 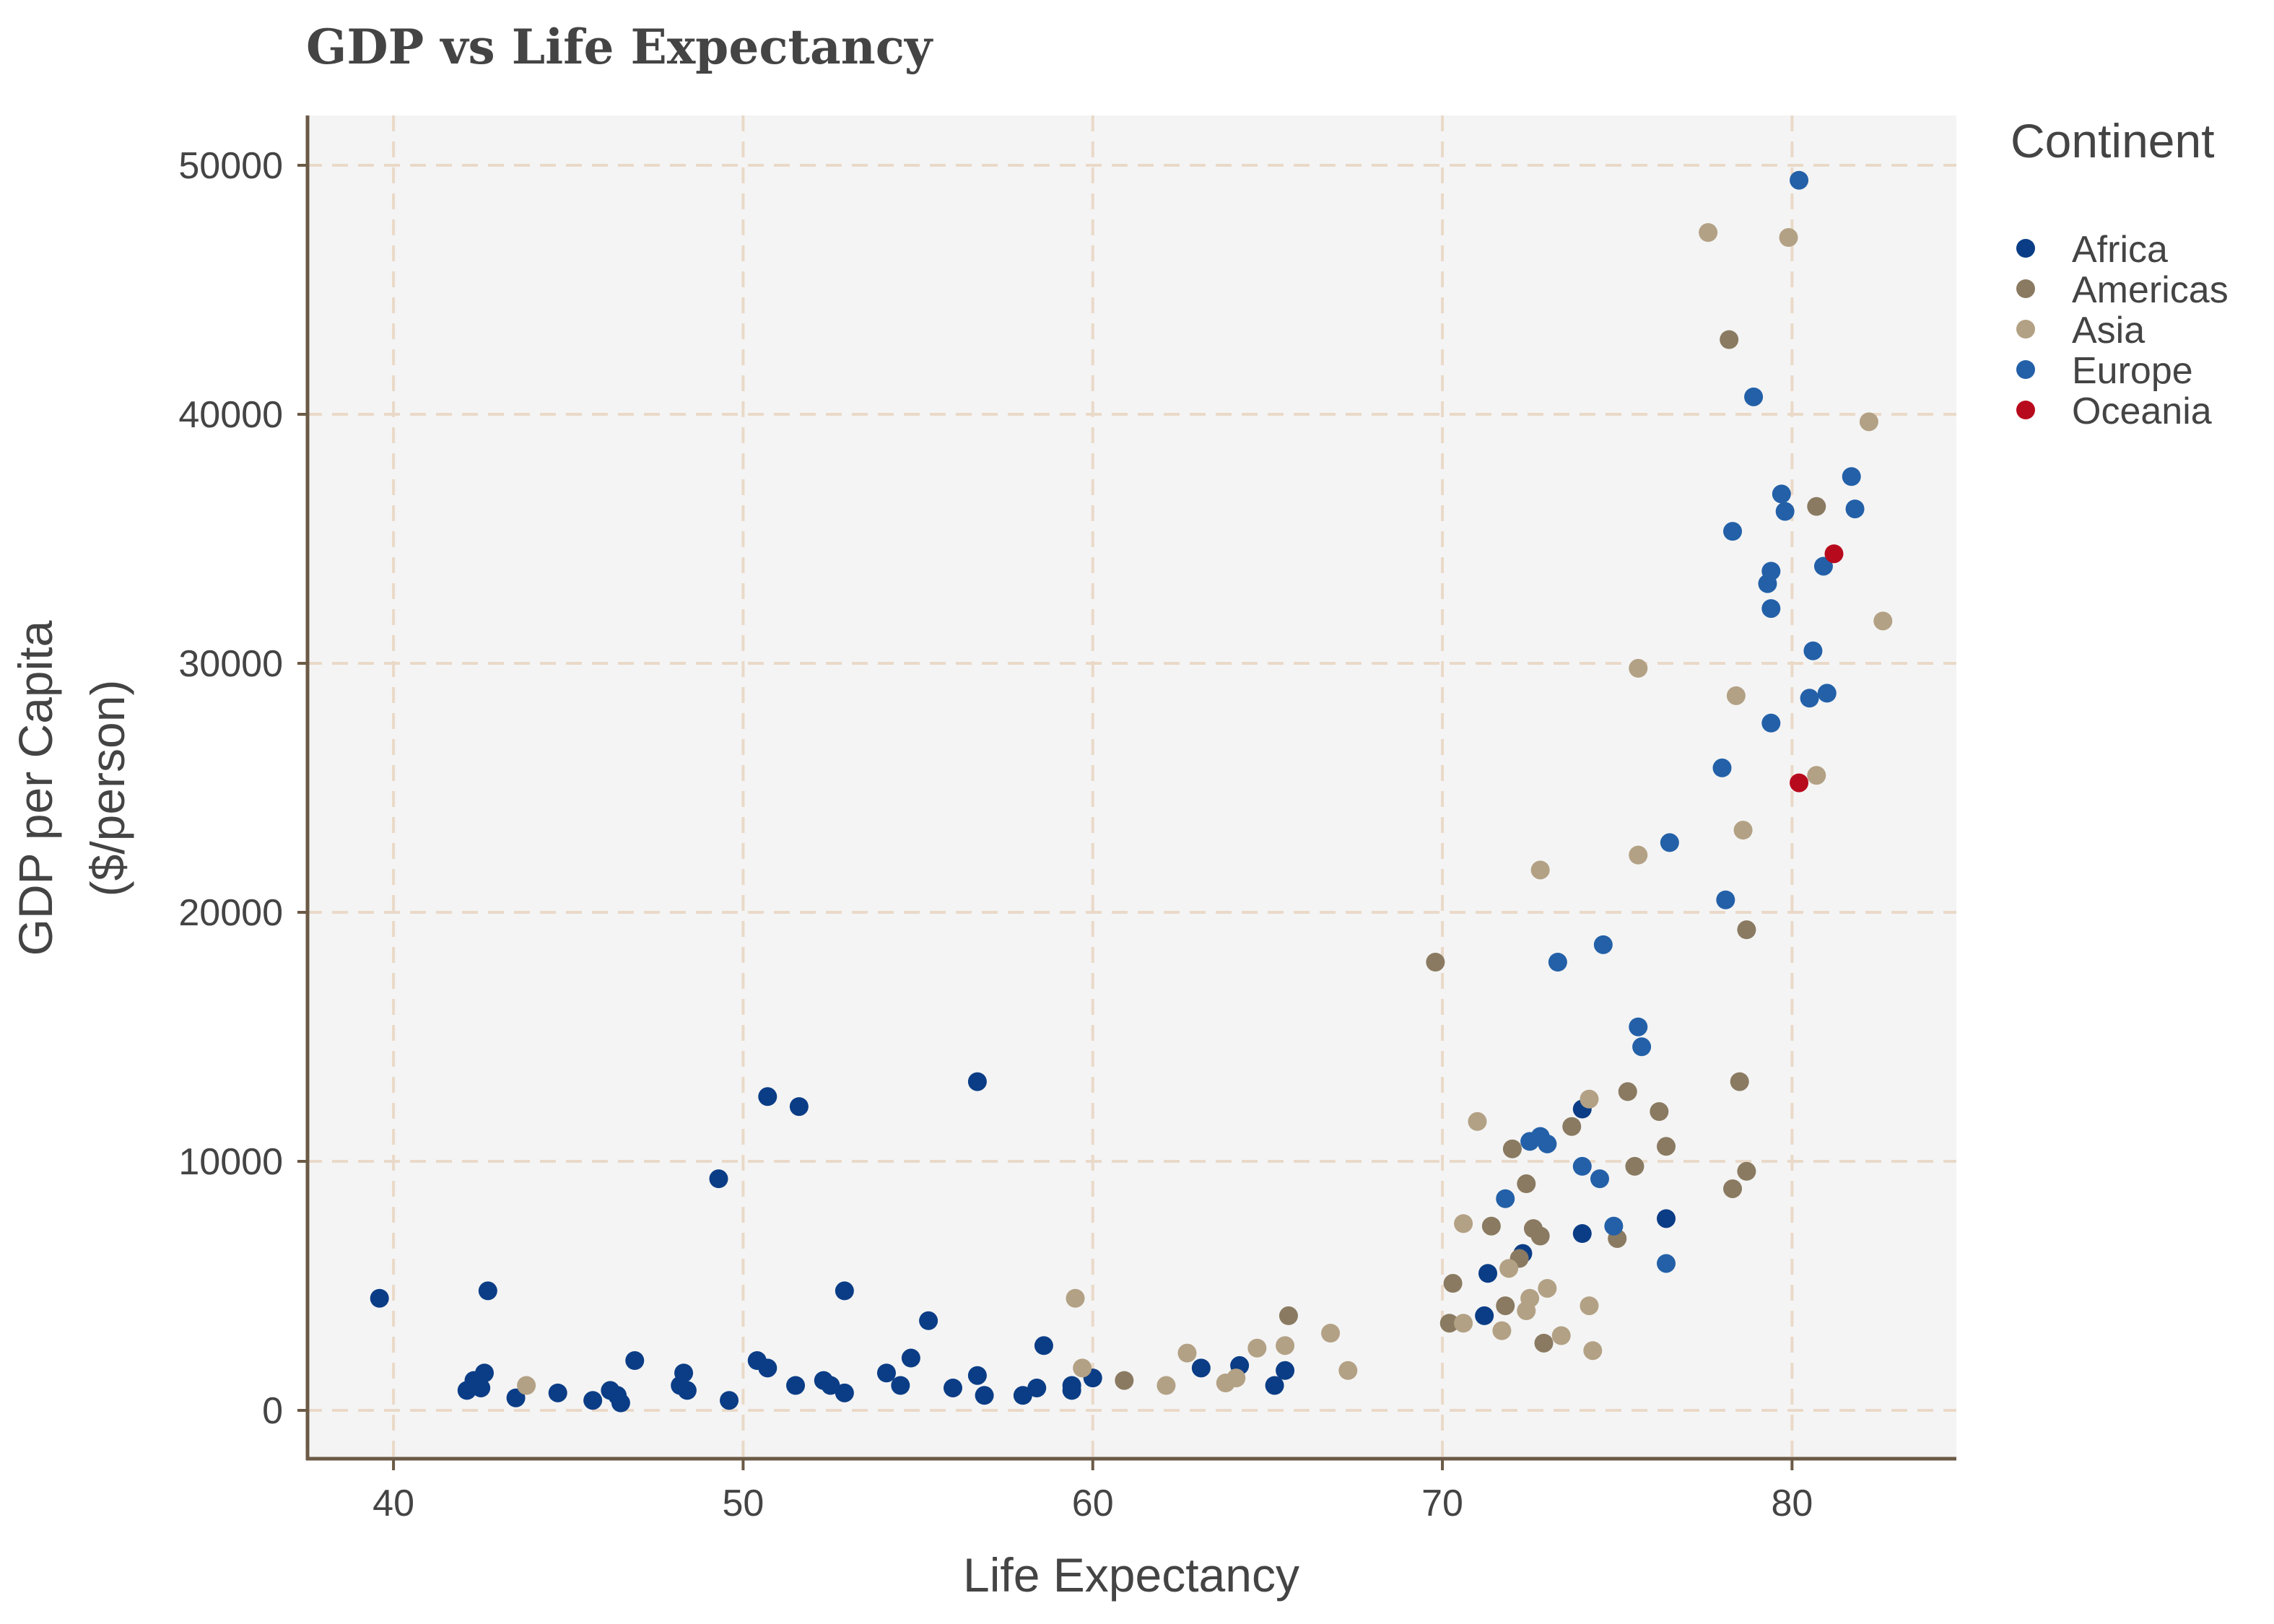 What do you see at coordinates (2026, 410) in the screenshot?
I see `legend-key-oceania` at bounding box center [2026, 410].